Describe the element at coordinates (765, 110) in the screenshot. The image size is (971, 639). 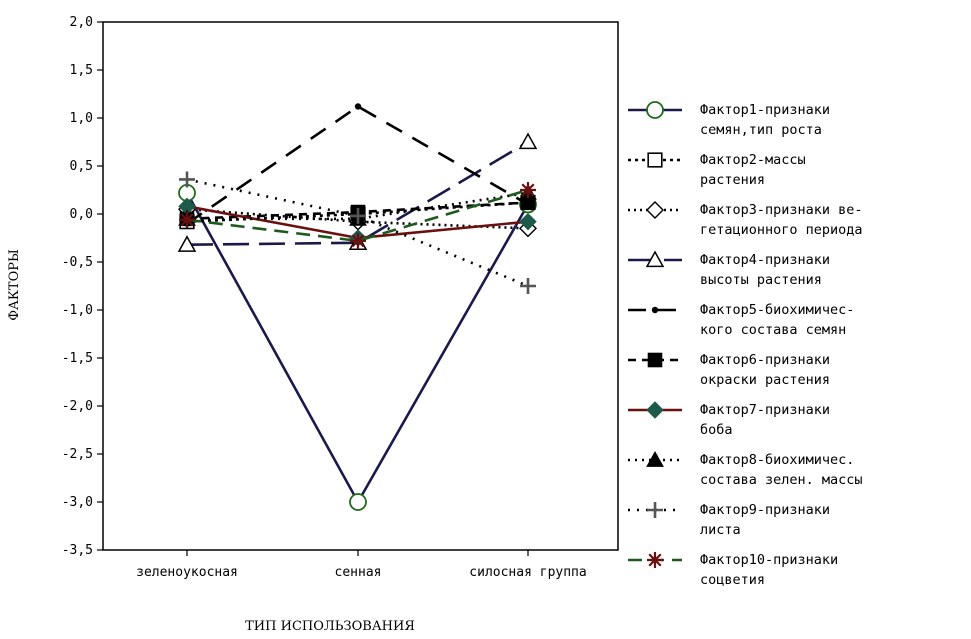
I see `legend-label: Фактор1-признаки` at that location.